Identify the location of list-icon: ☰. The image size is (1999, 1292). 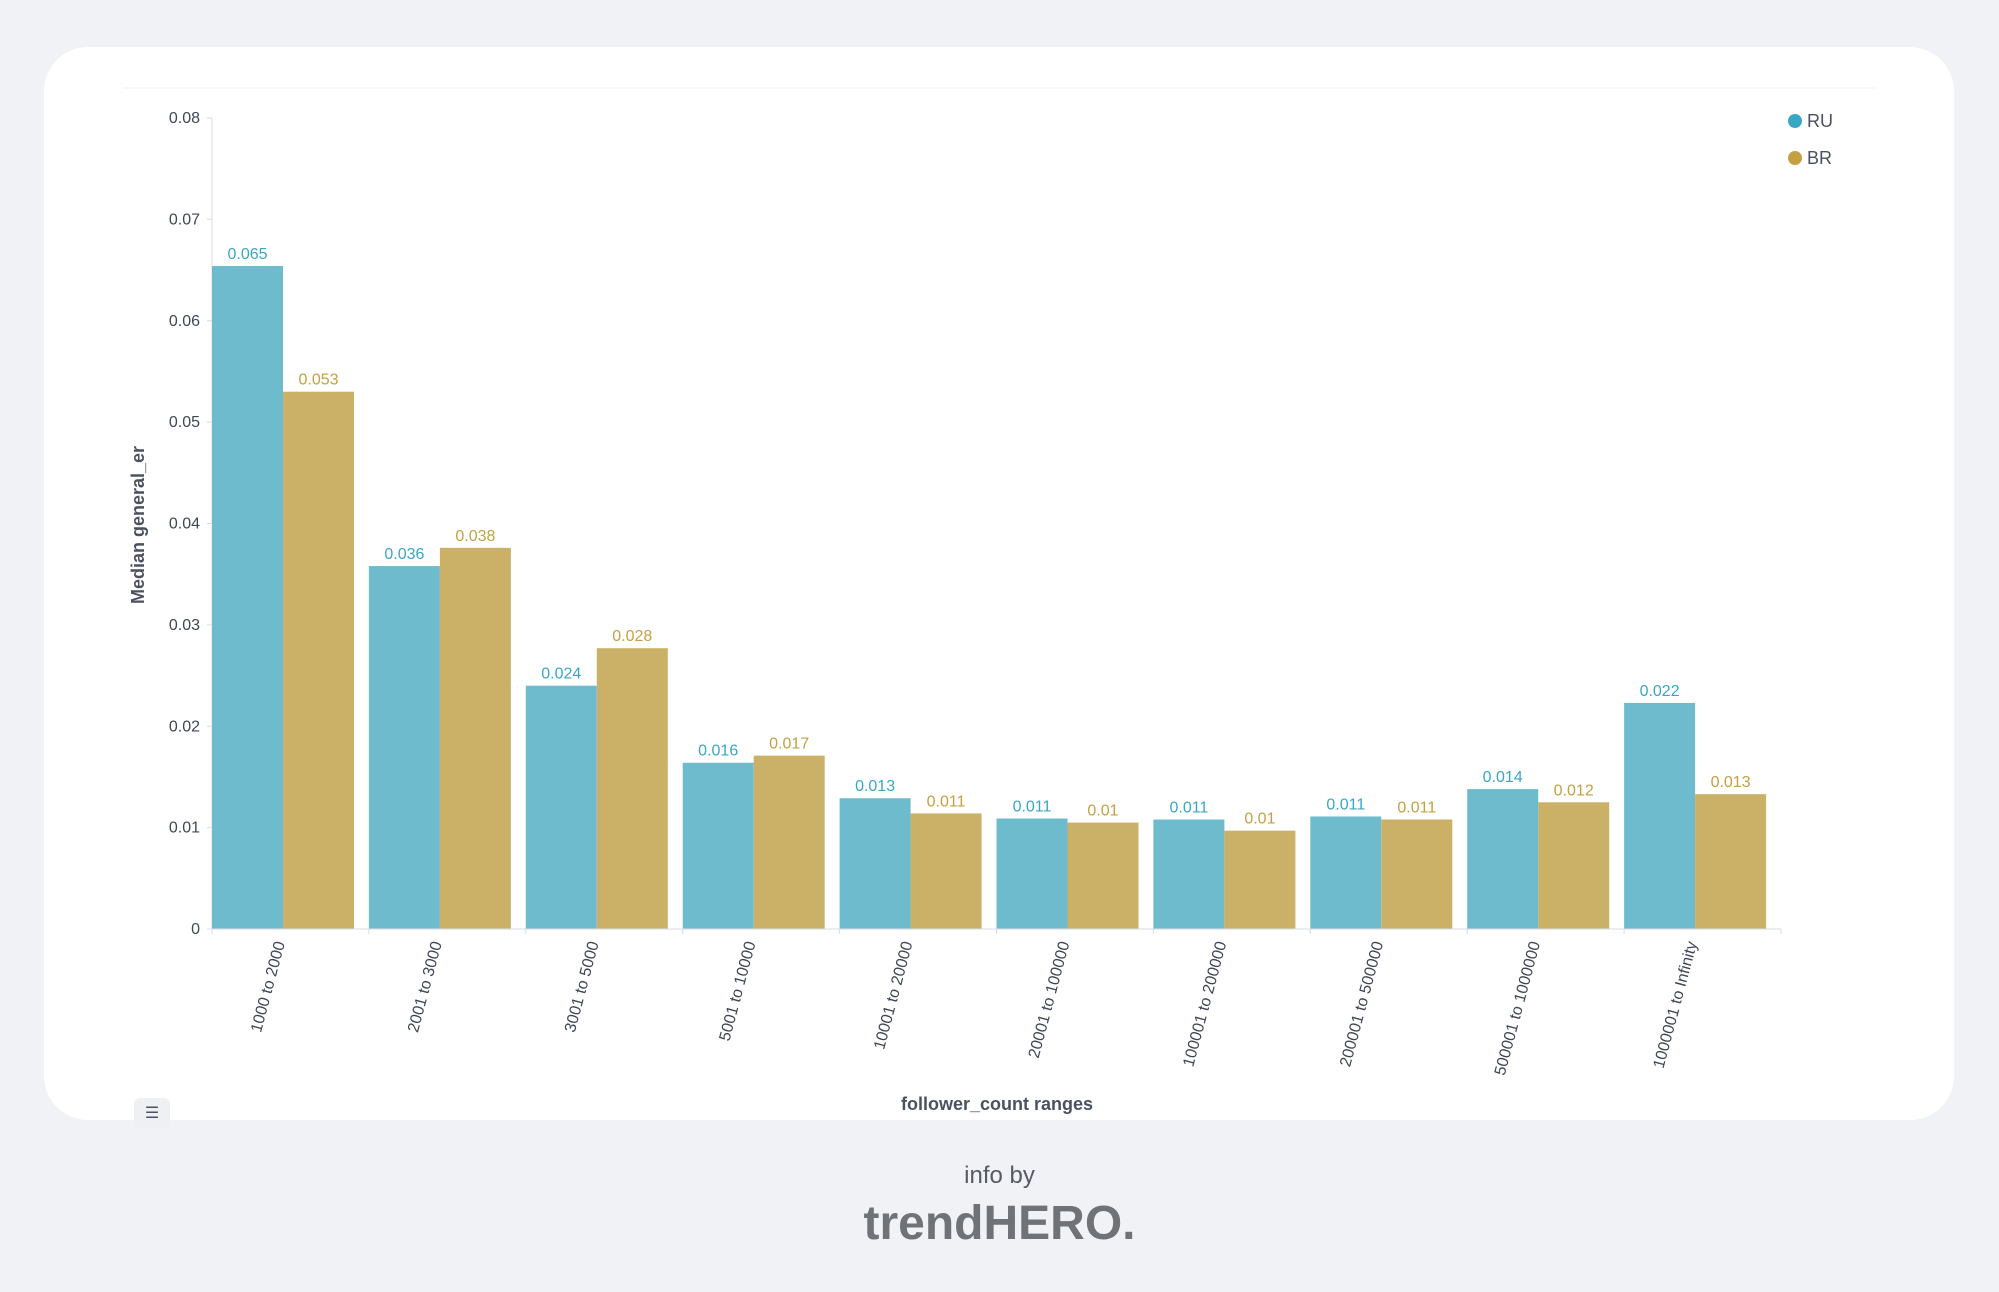
(152, 1113).